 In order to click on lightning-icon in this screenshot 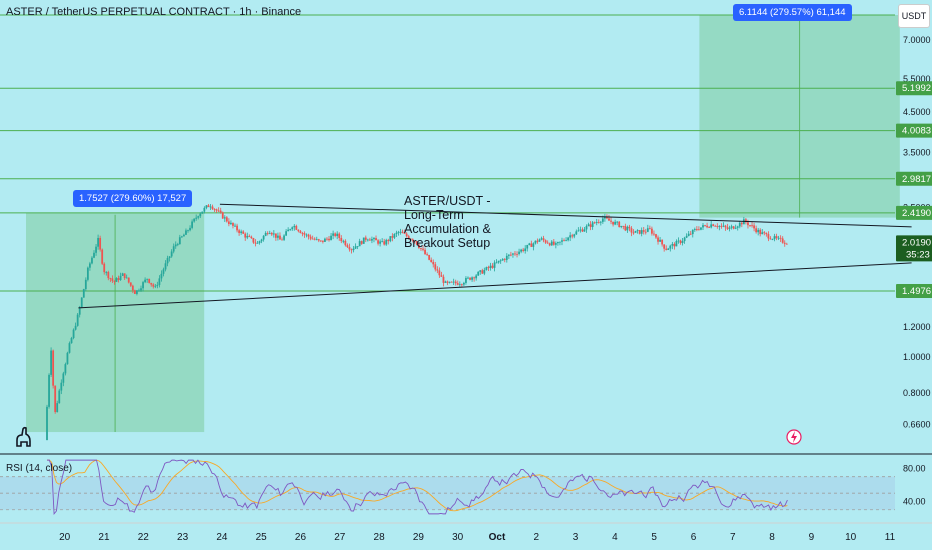, I will do `click(794, 439)`.